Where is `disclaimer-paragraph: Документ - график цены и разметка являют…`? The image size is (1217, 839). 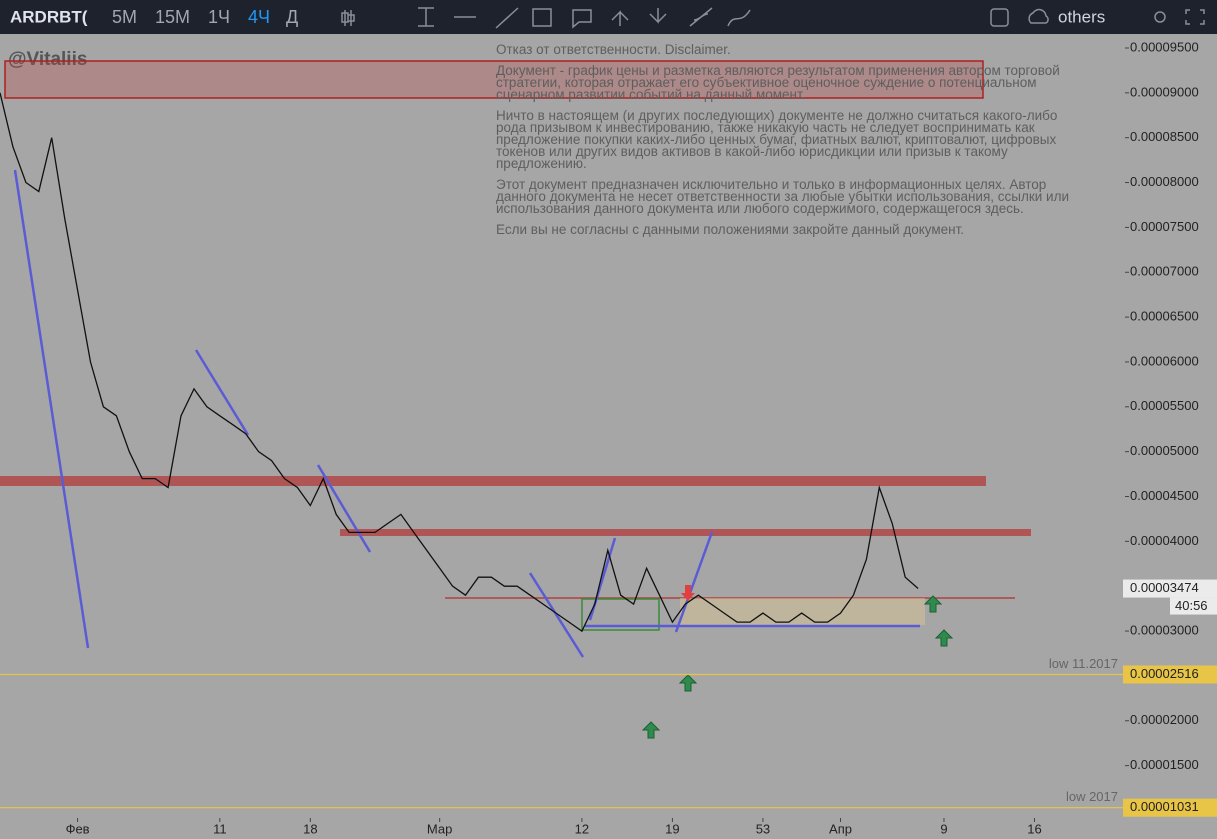
disclaimer-paragraph: Документ - график цены и разметка являют… is located at coordinates (778, 82).